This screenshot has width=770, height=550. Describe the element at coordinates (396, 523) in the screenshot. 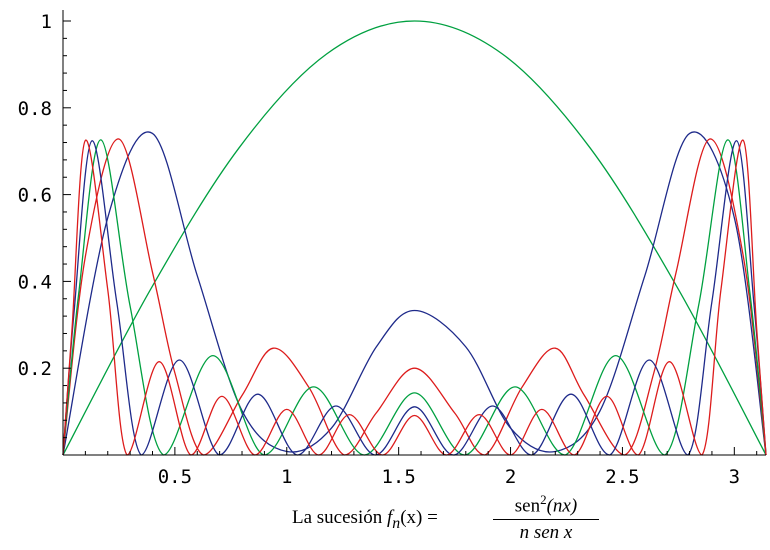

I see `caption-subscript: n` at that location.